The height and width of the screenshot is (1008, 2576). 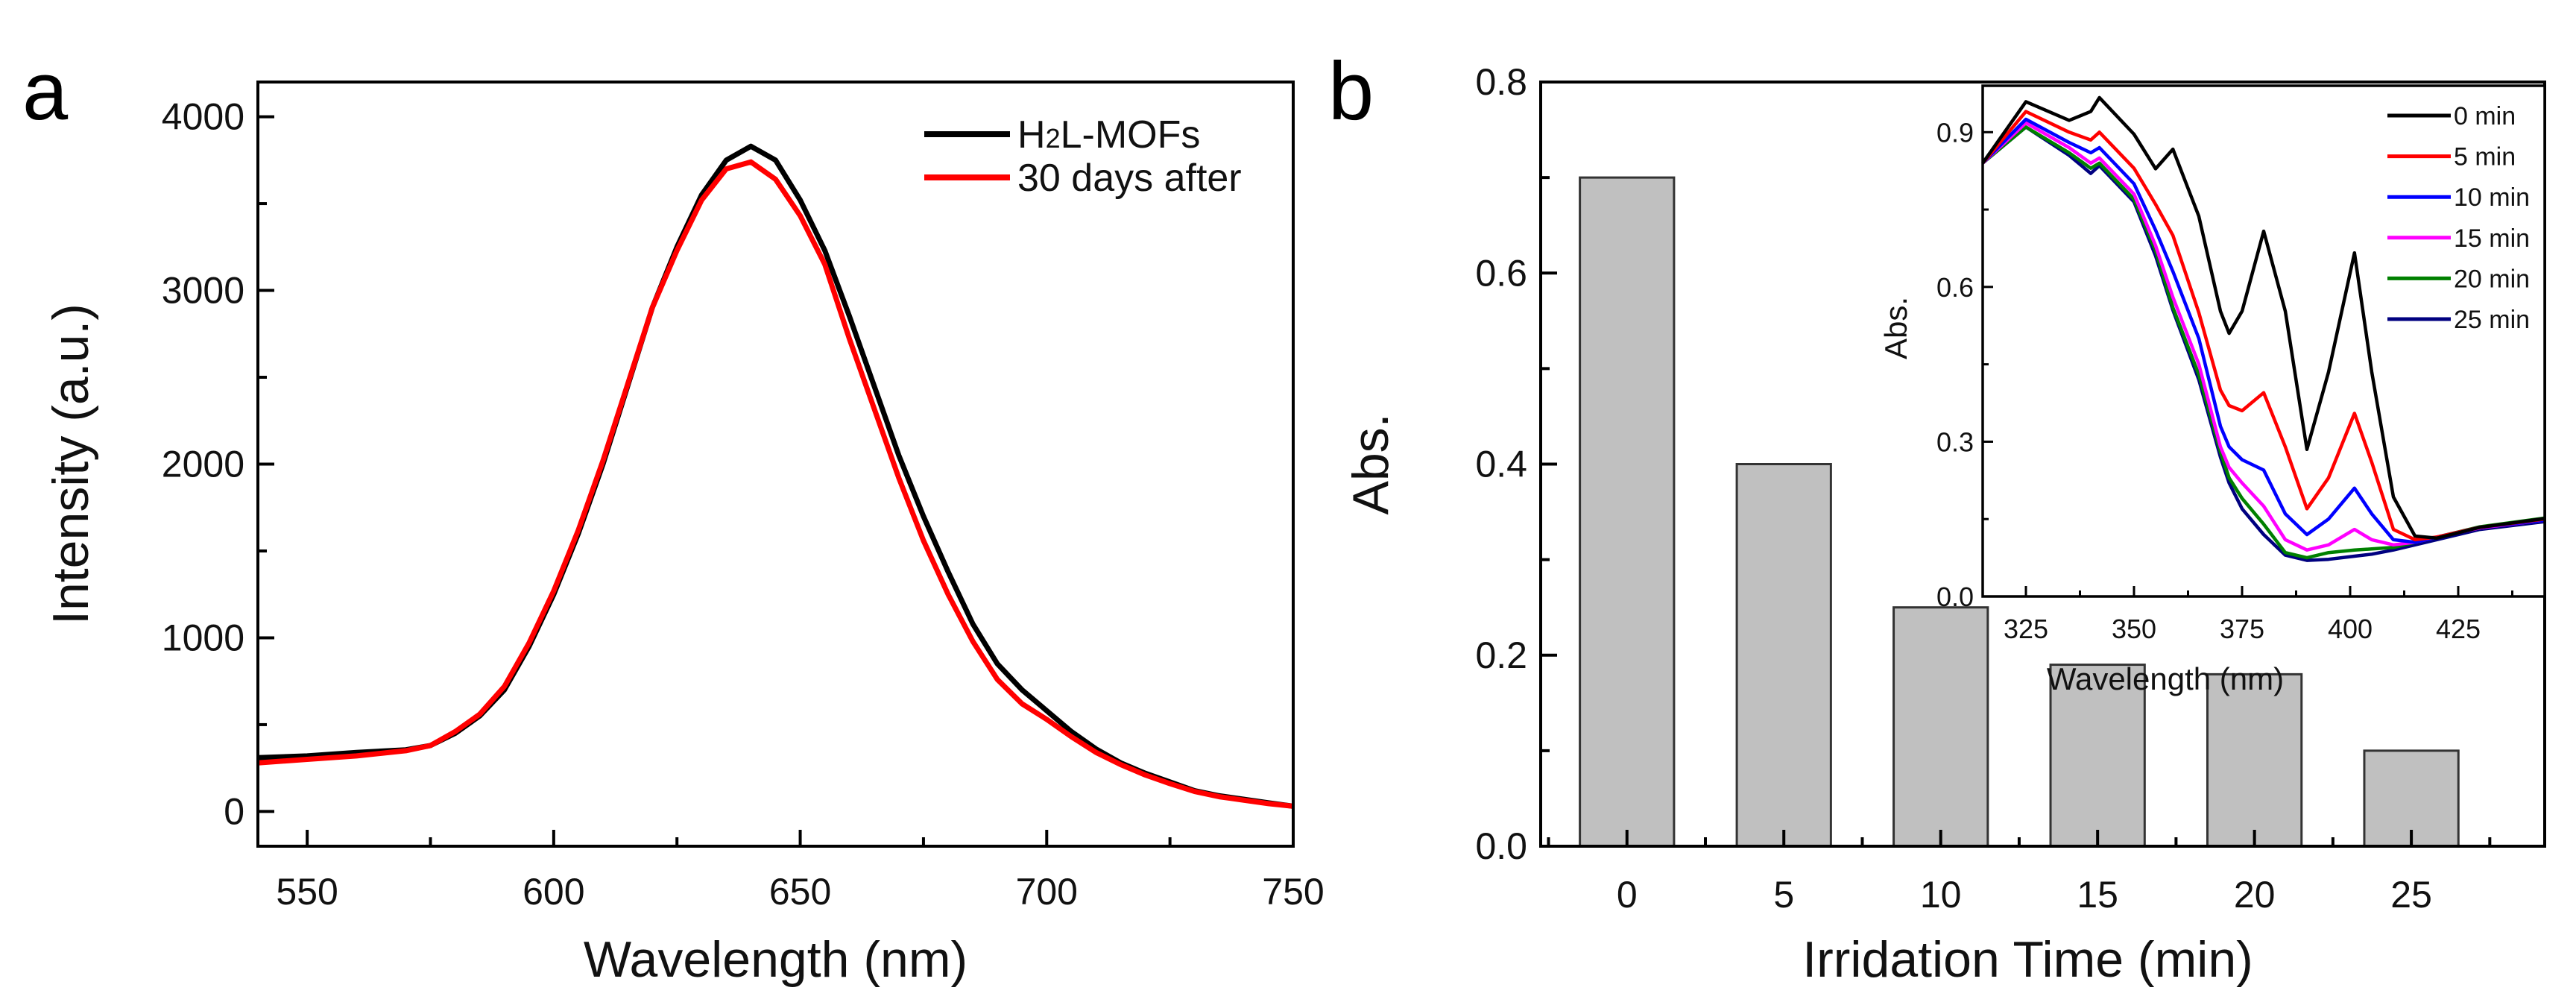 What do you see at coordinates (2165, 678) in the screenshot?
I see `inset-x-axis-title: Wavelength (nm)` at bounding box center [2165, 678].